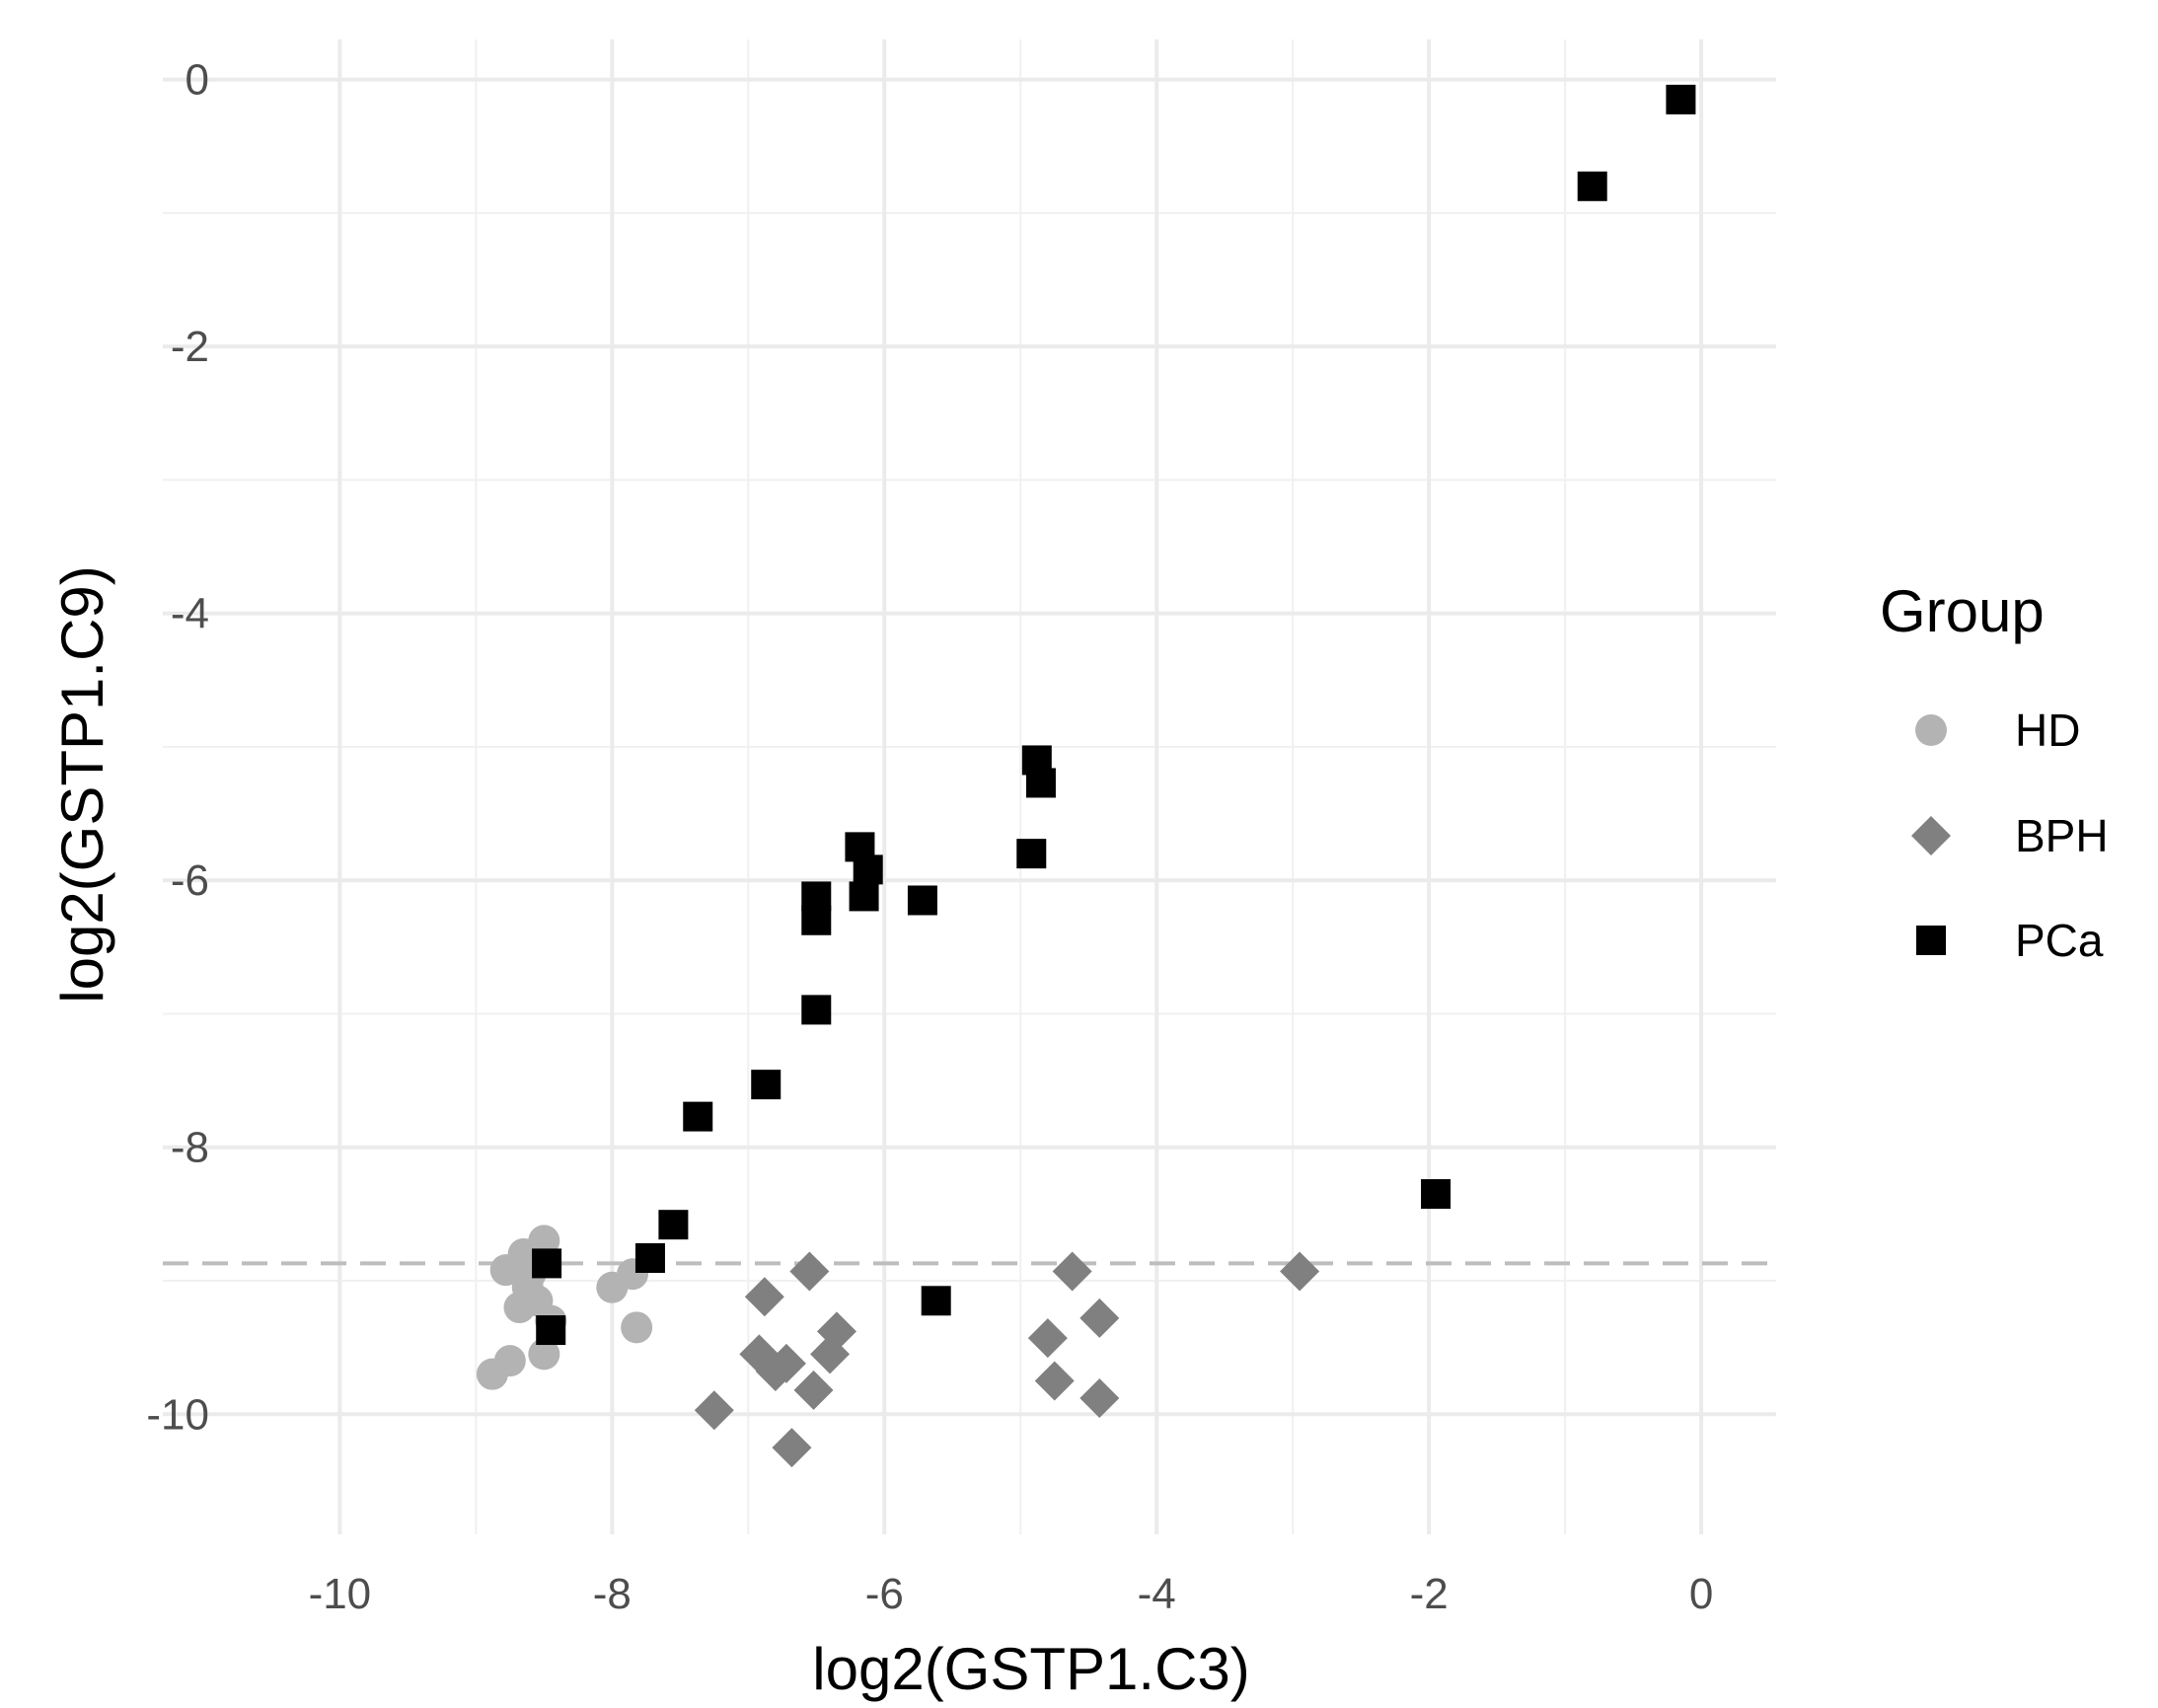 This screenshot has height=1708, width=2158. Describe the element at coordinates (190, 347) in the screenshot. I see `y-tick-label: -2` at that location.